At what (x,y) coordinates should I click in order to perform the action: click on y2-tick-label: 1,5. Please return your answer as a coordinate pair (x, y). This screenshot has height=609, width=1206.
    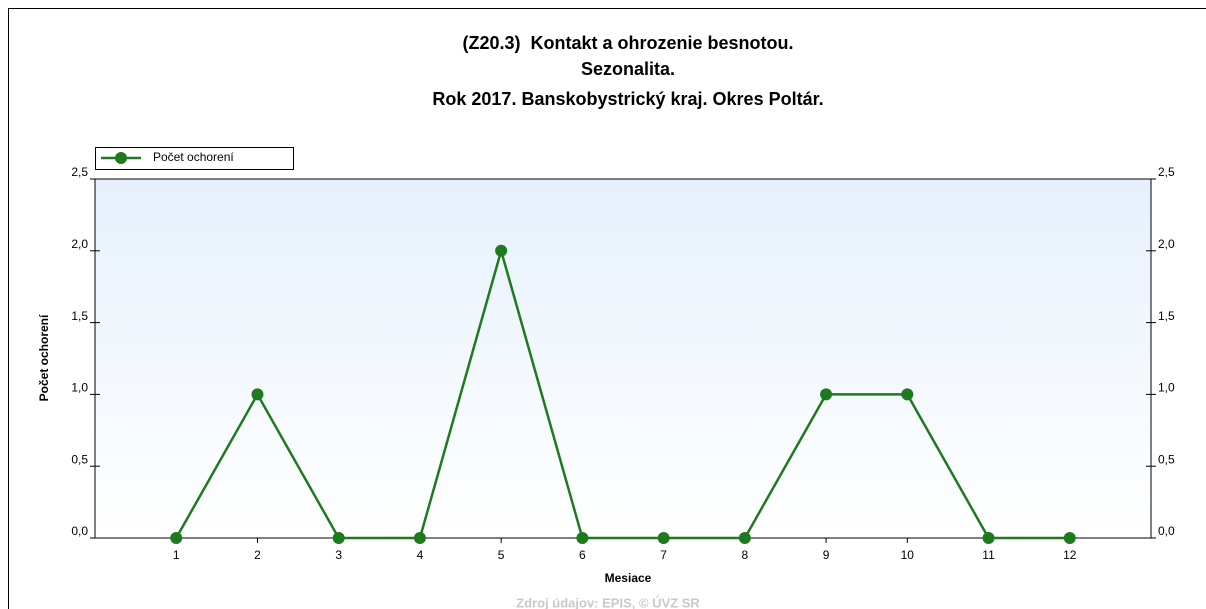
    Looking at the image, I should click on (1166, 316).